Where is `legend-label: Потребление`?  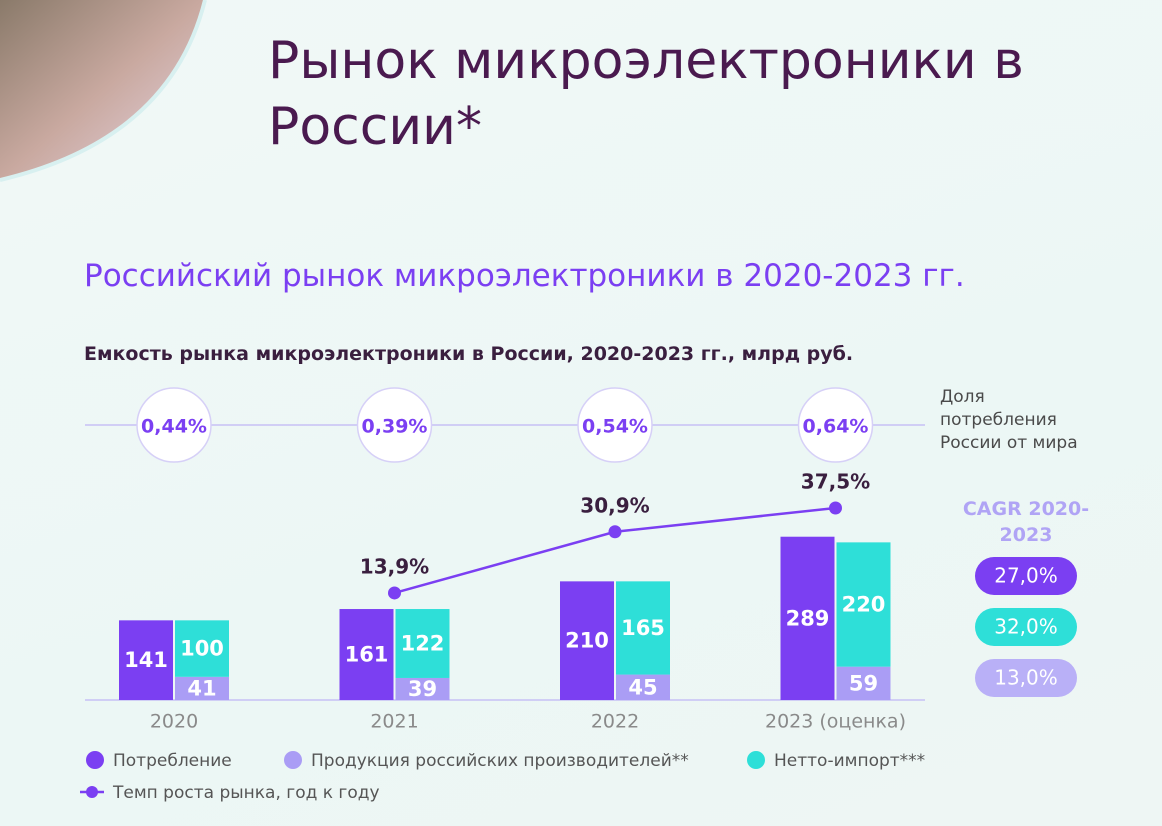
legend-label: Потребление is located at coordinates (172, 761).